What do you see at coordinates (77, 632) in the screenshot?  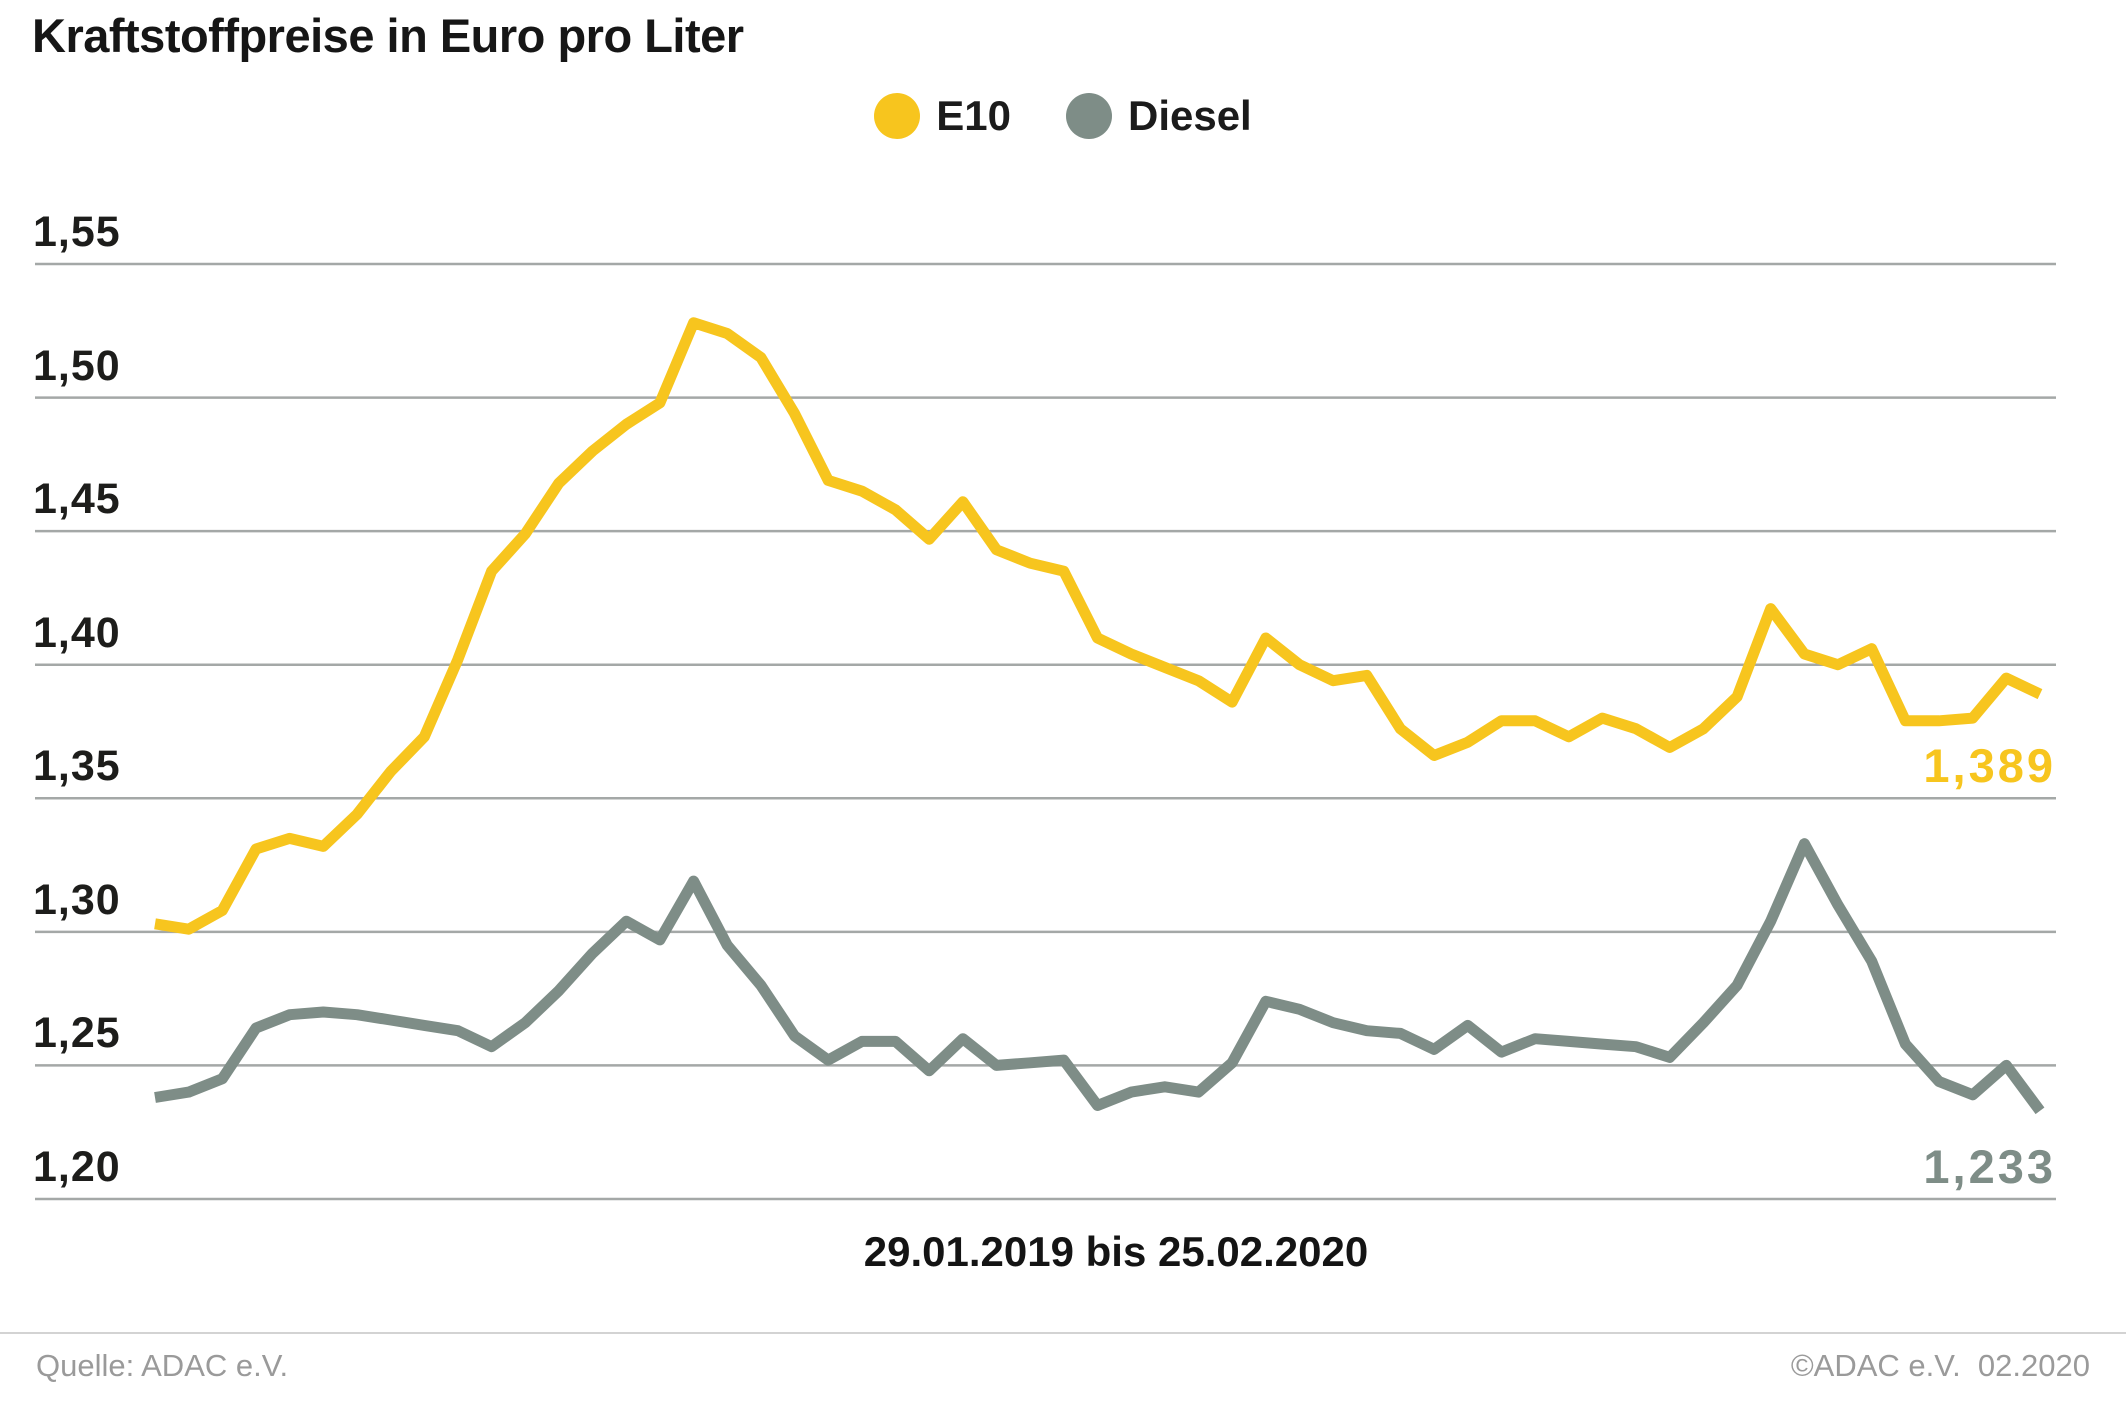 I see `y-axis-label: 1,40` at bounding box center [77, 632].